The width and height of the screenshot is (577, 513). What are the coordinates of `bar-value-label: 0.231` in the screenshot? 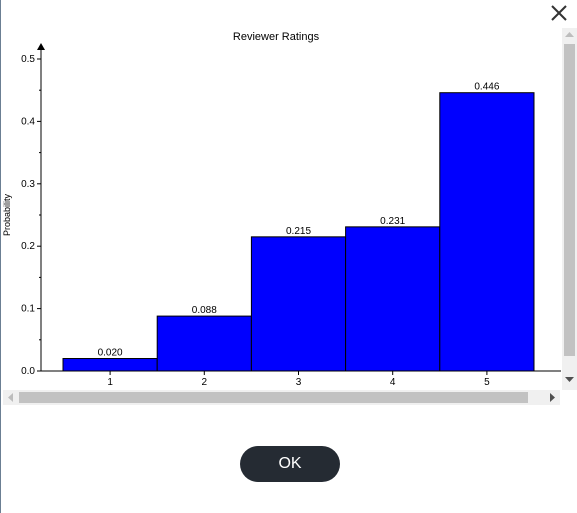 It's located at (392, 221).